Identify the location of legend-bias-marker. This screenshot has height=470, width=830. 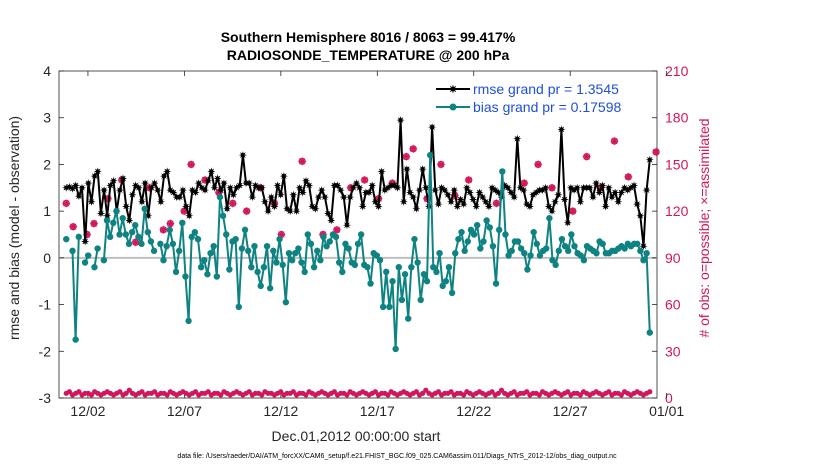
(453, 107).